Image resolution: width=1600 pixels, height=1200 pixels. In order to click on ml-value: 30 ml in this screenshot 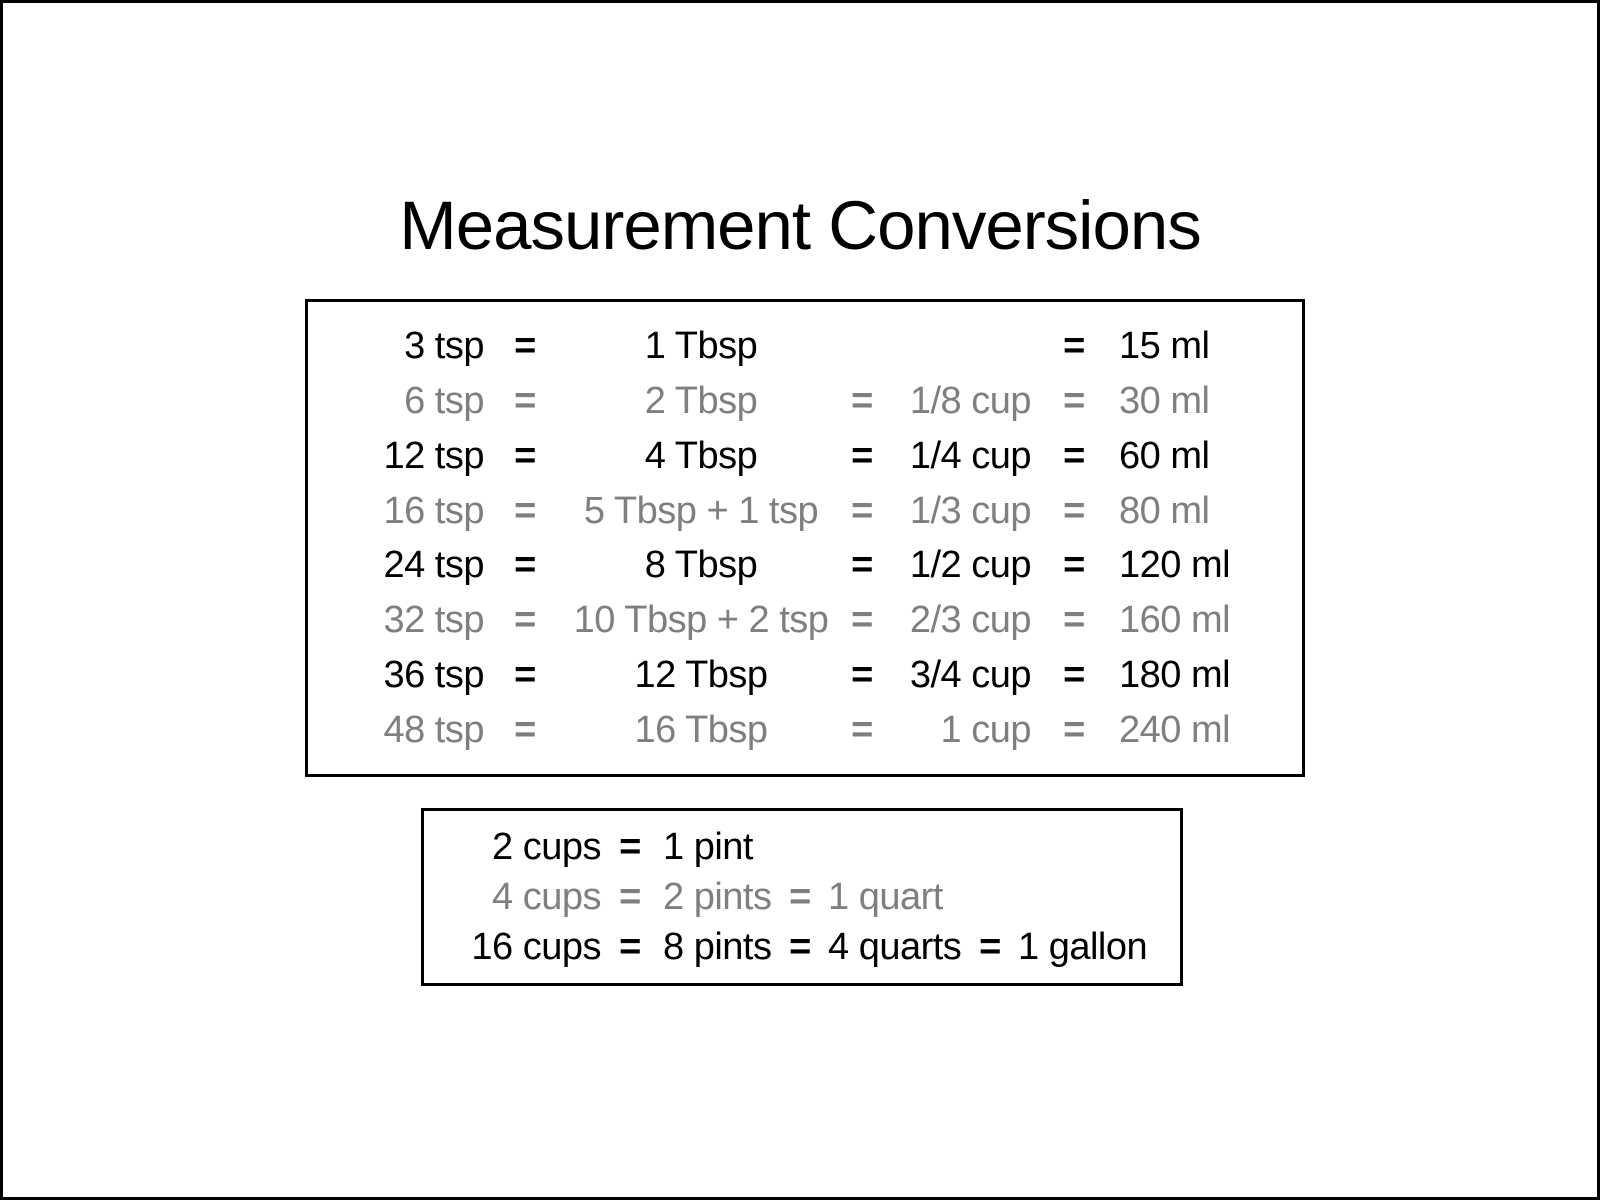, I will do `click(1164, 400)`.